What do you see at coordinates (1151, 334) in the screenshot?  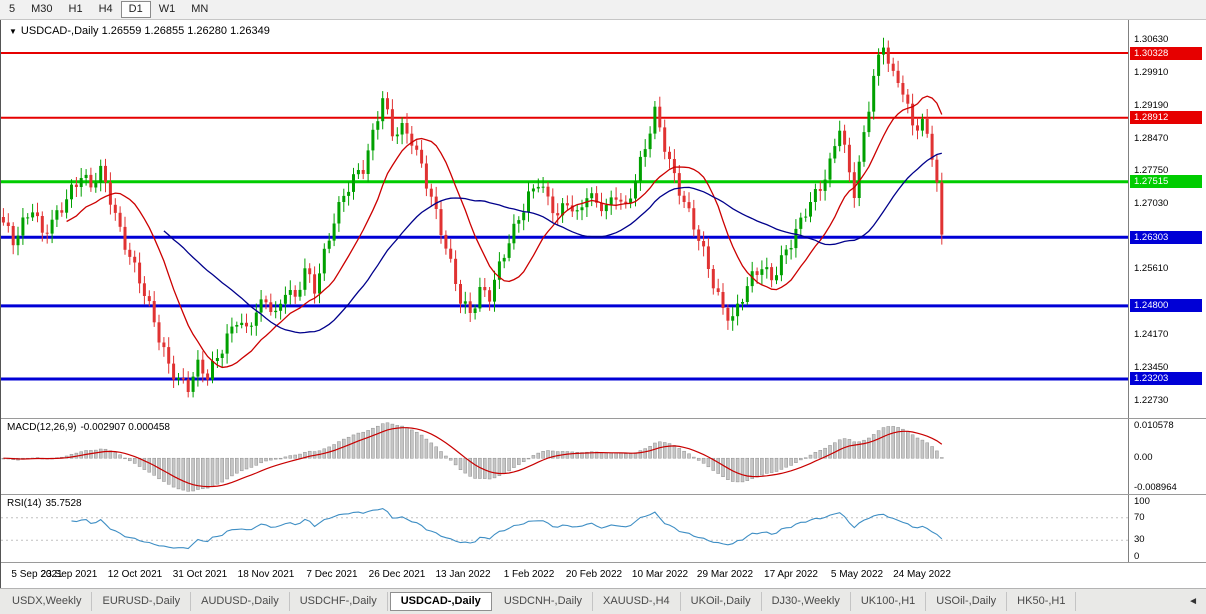 I see `price-tick-label: 1.24170` at bounding box center [1151, 334].